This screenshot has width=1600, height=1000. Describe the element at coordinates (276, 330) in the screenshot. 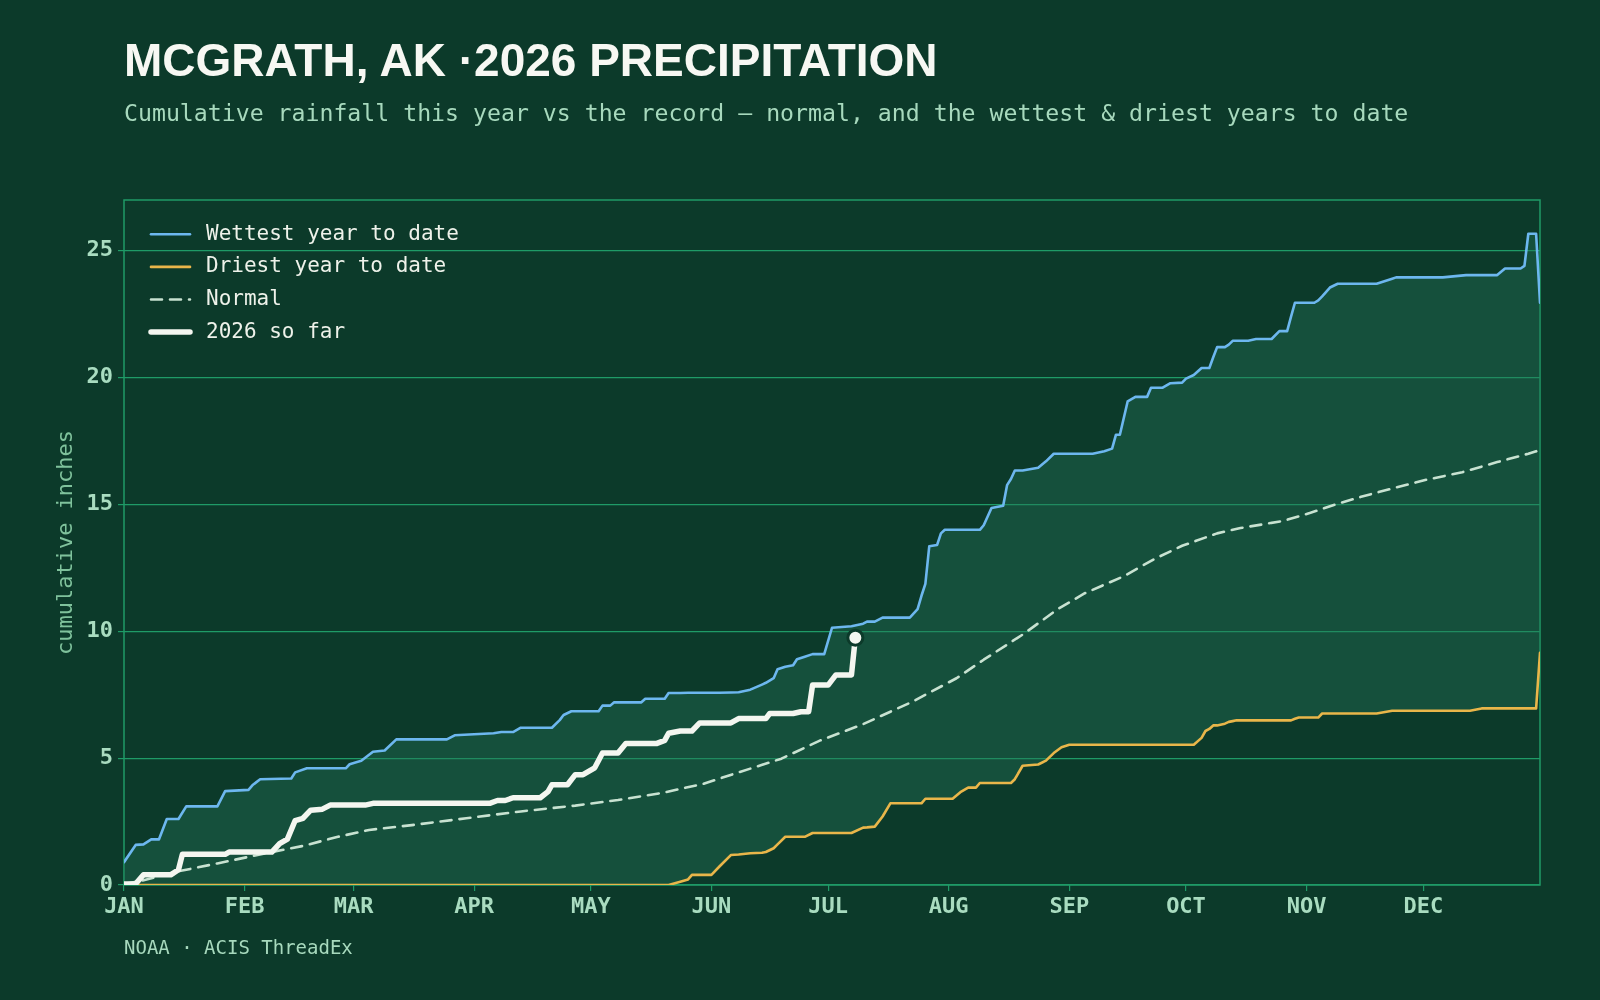

I see `legend-label: 2026 so far` at that location.